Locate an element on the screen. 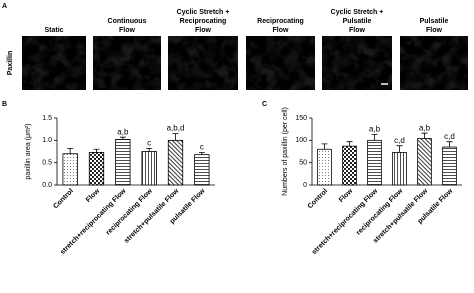  column-label: Static is located at coordinates (53, 30).